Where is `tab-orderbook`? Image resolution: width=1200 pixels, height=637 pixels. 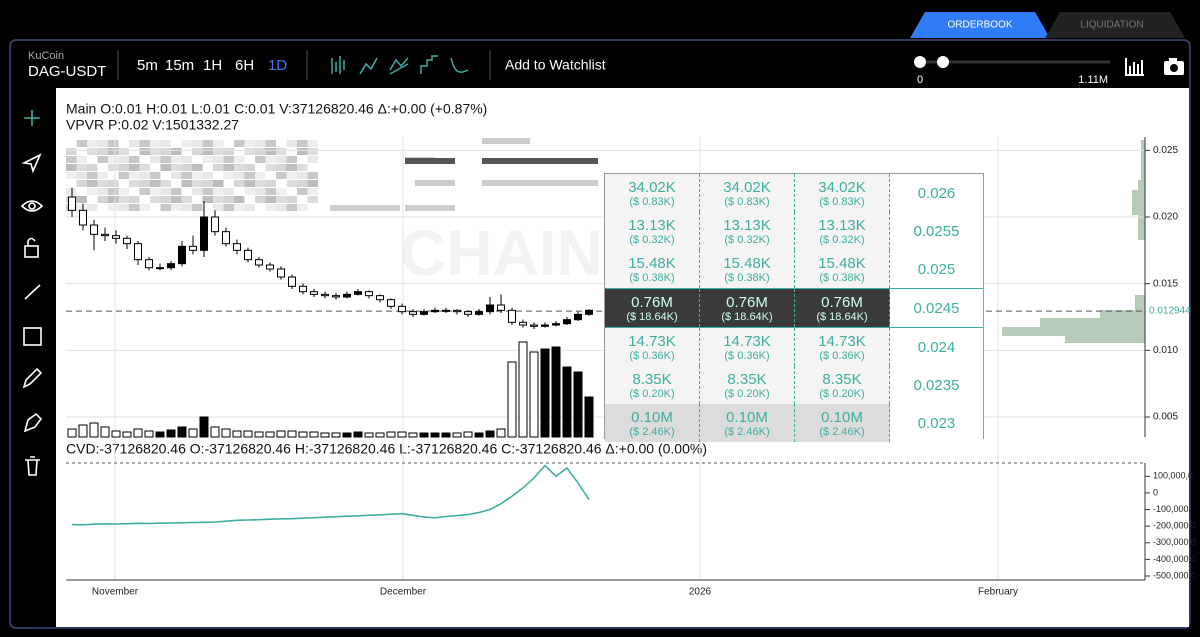
tab-orderbook is located at coordinates (980, 25).